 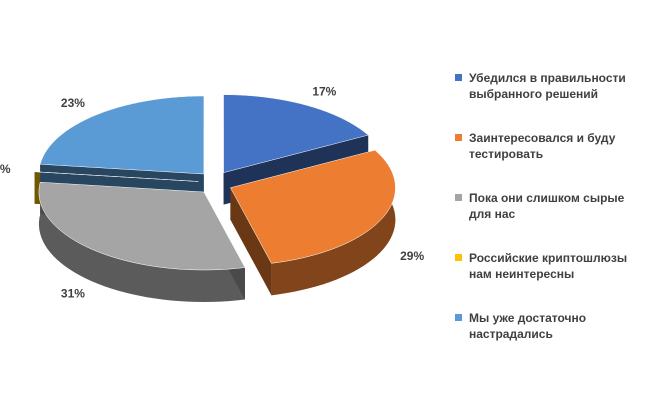 What do you see at coordinates (324, 91) in the screenshot?
I see `data-label: 17%` at bounding box center [324, 91].